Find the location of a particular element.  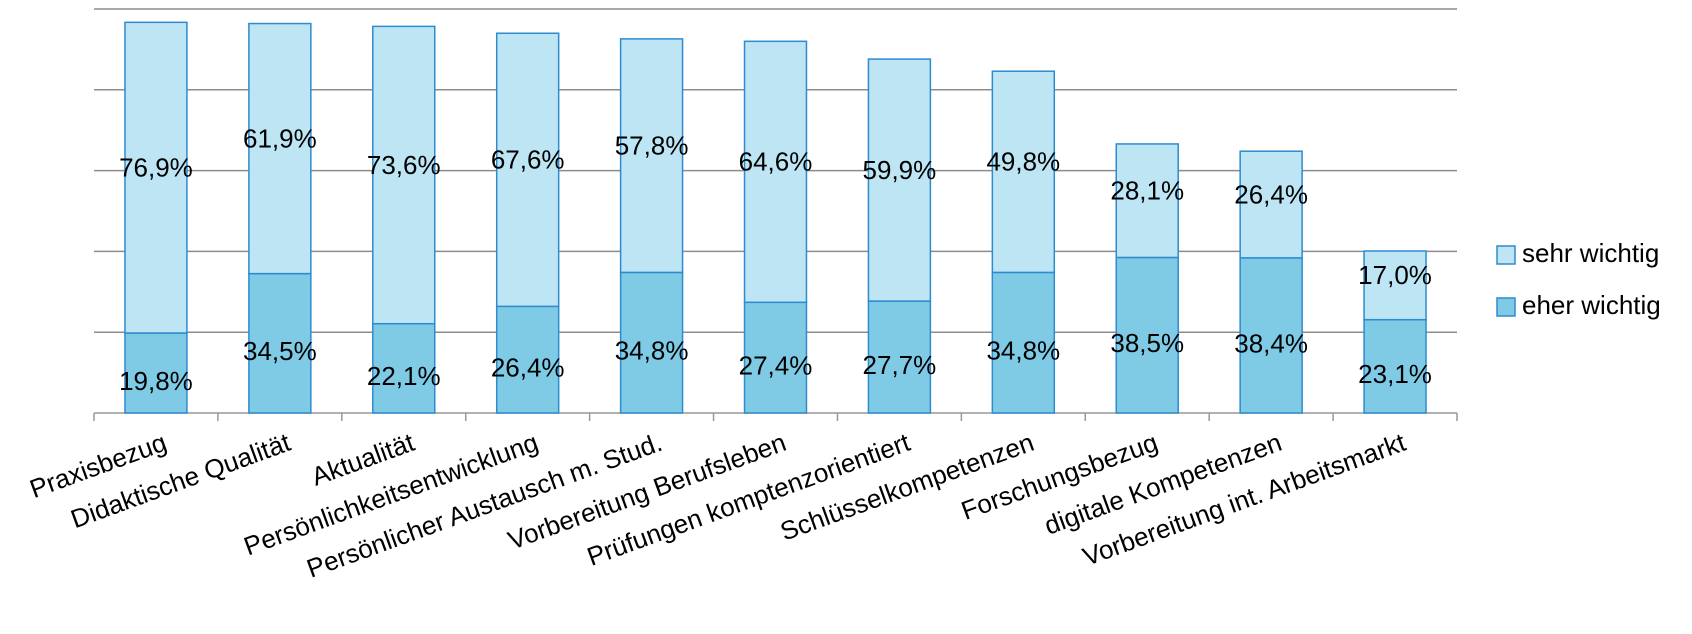

data-label: 19,8% is located at coordinates (156, 381).